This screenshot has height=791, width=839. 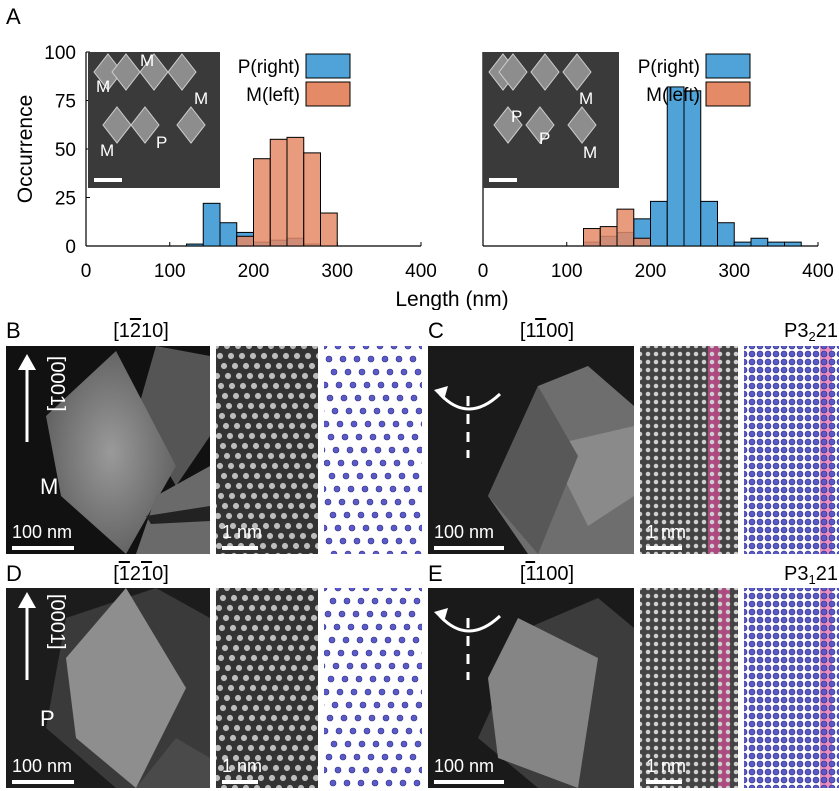 What do you see at coordinates (65, 199) in the screenshot?
I see `y-tick-label: 25` at bounding box center [65, 199].